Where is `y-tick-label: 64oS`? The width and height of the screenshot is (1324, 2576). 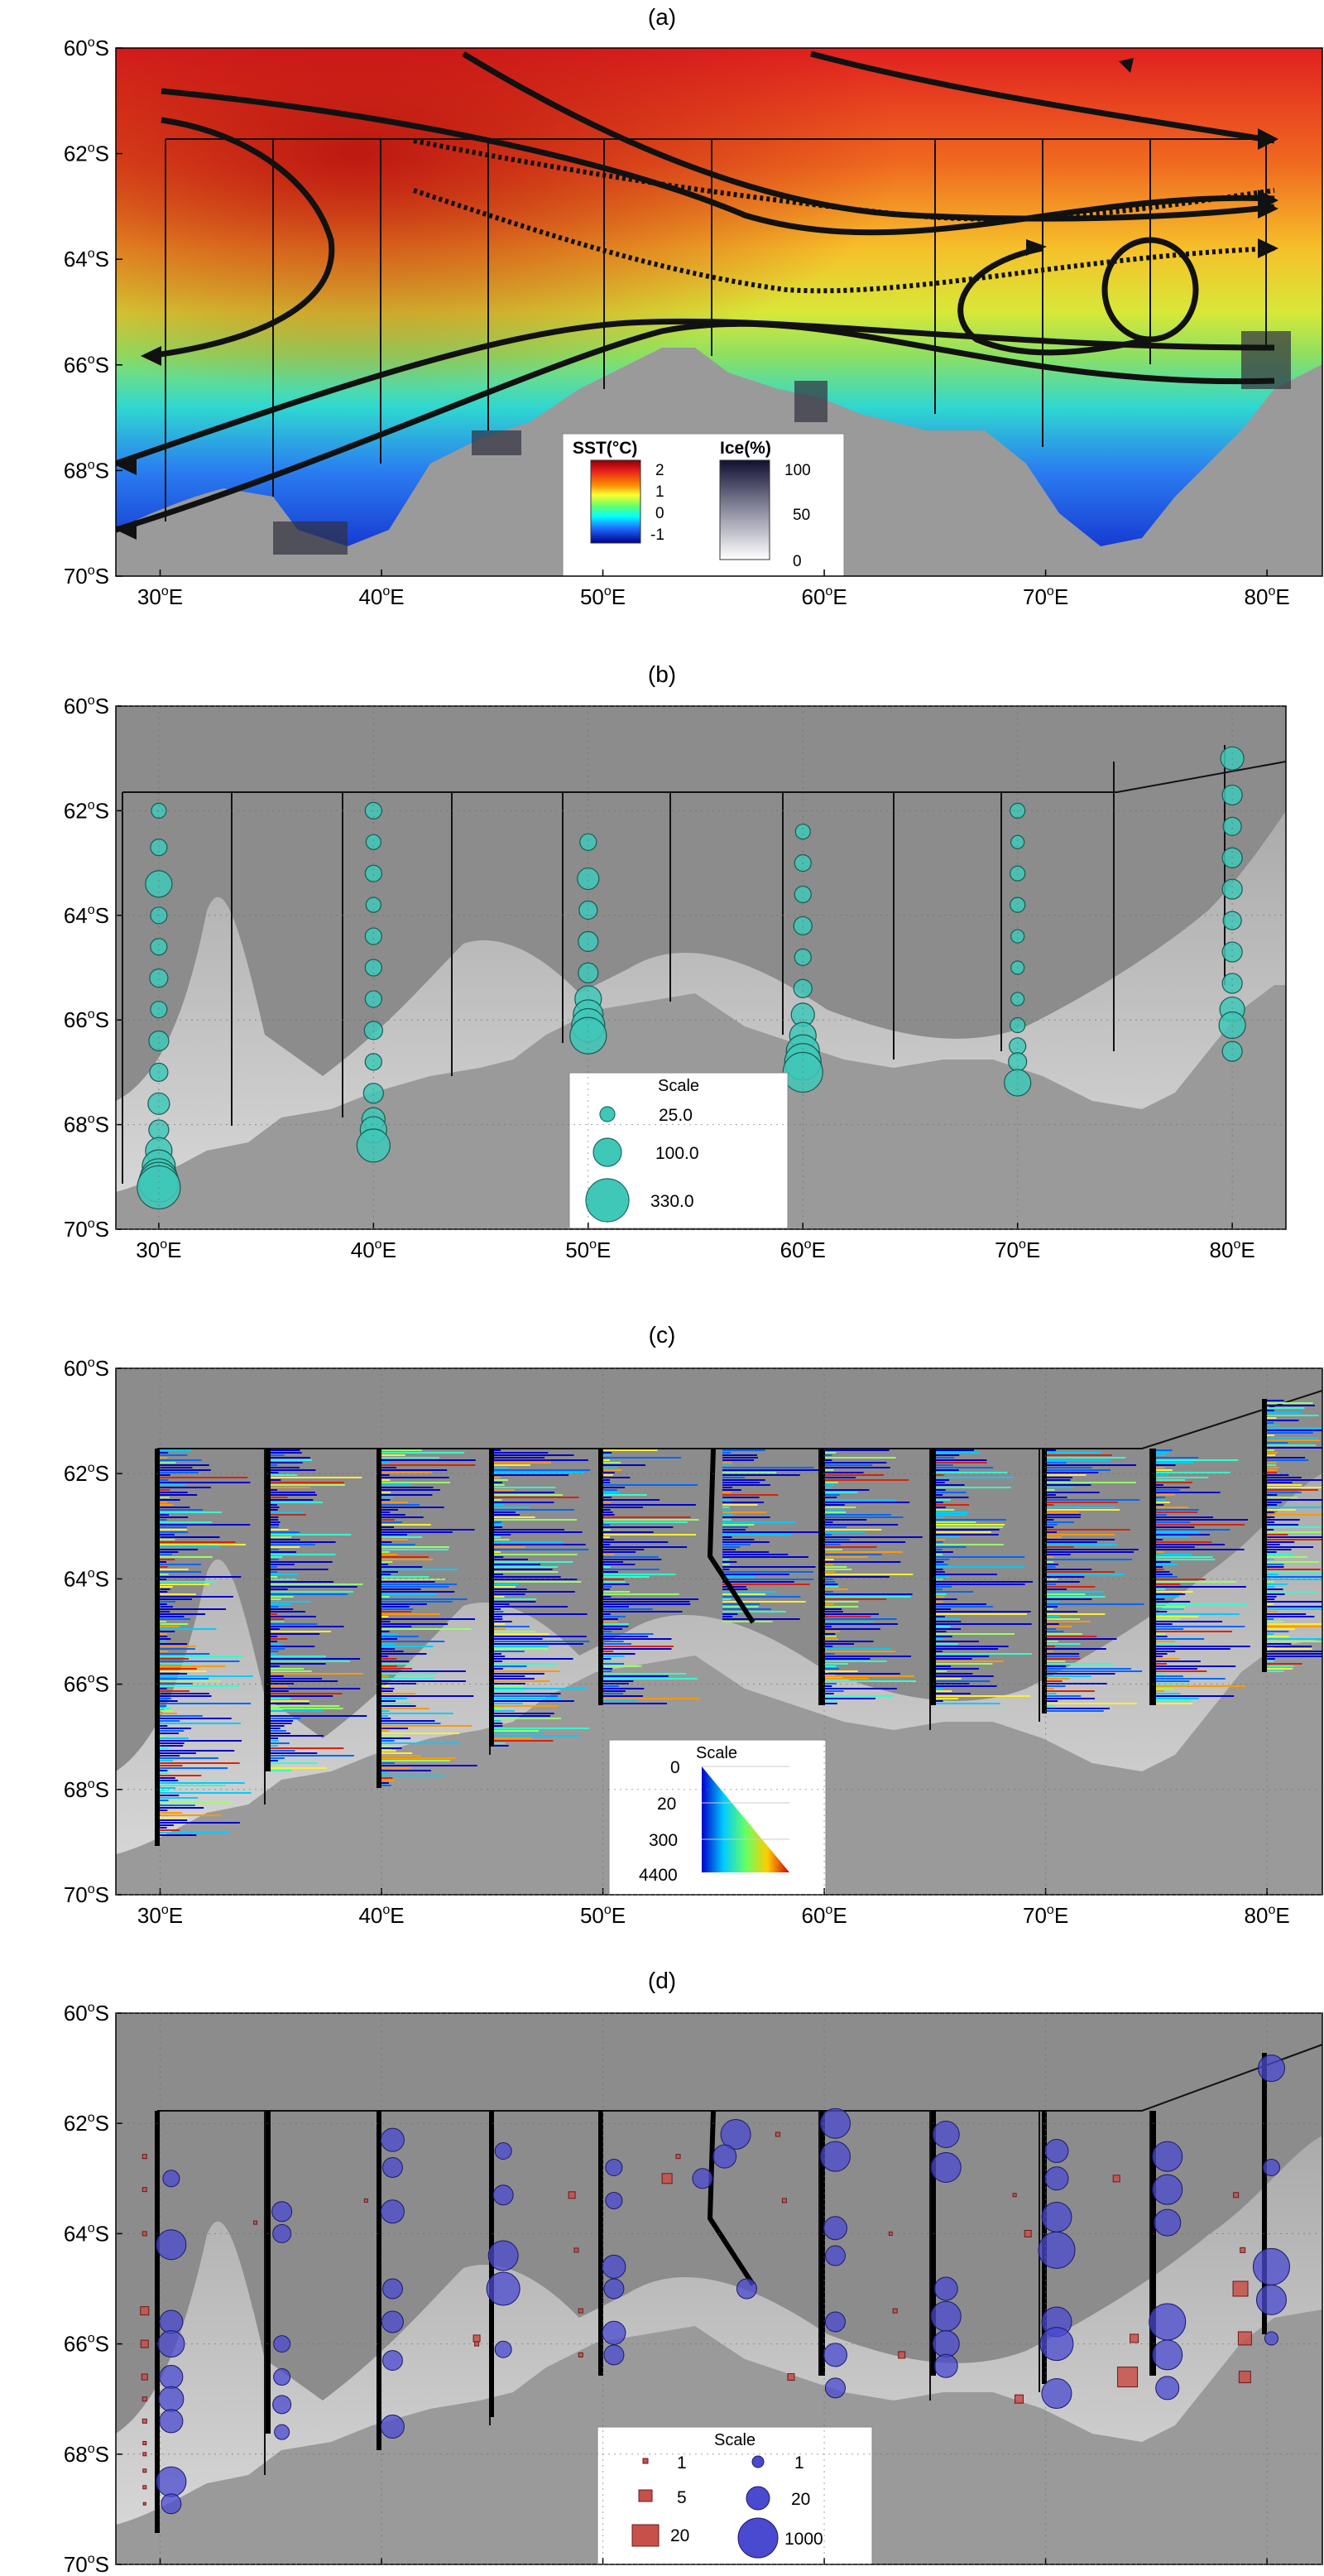
y-tick-label: 64oS is located at coordinates (86, 259).